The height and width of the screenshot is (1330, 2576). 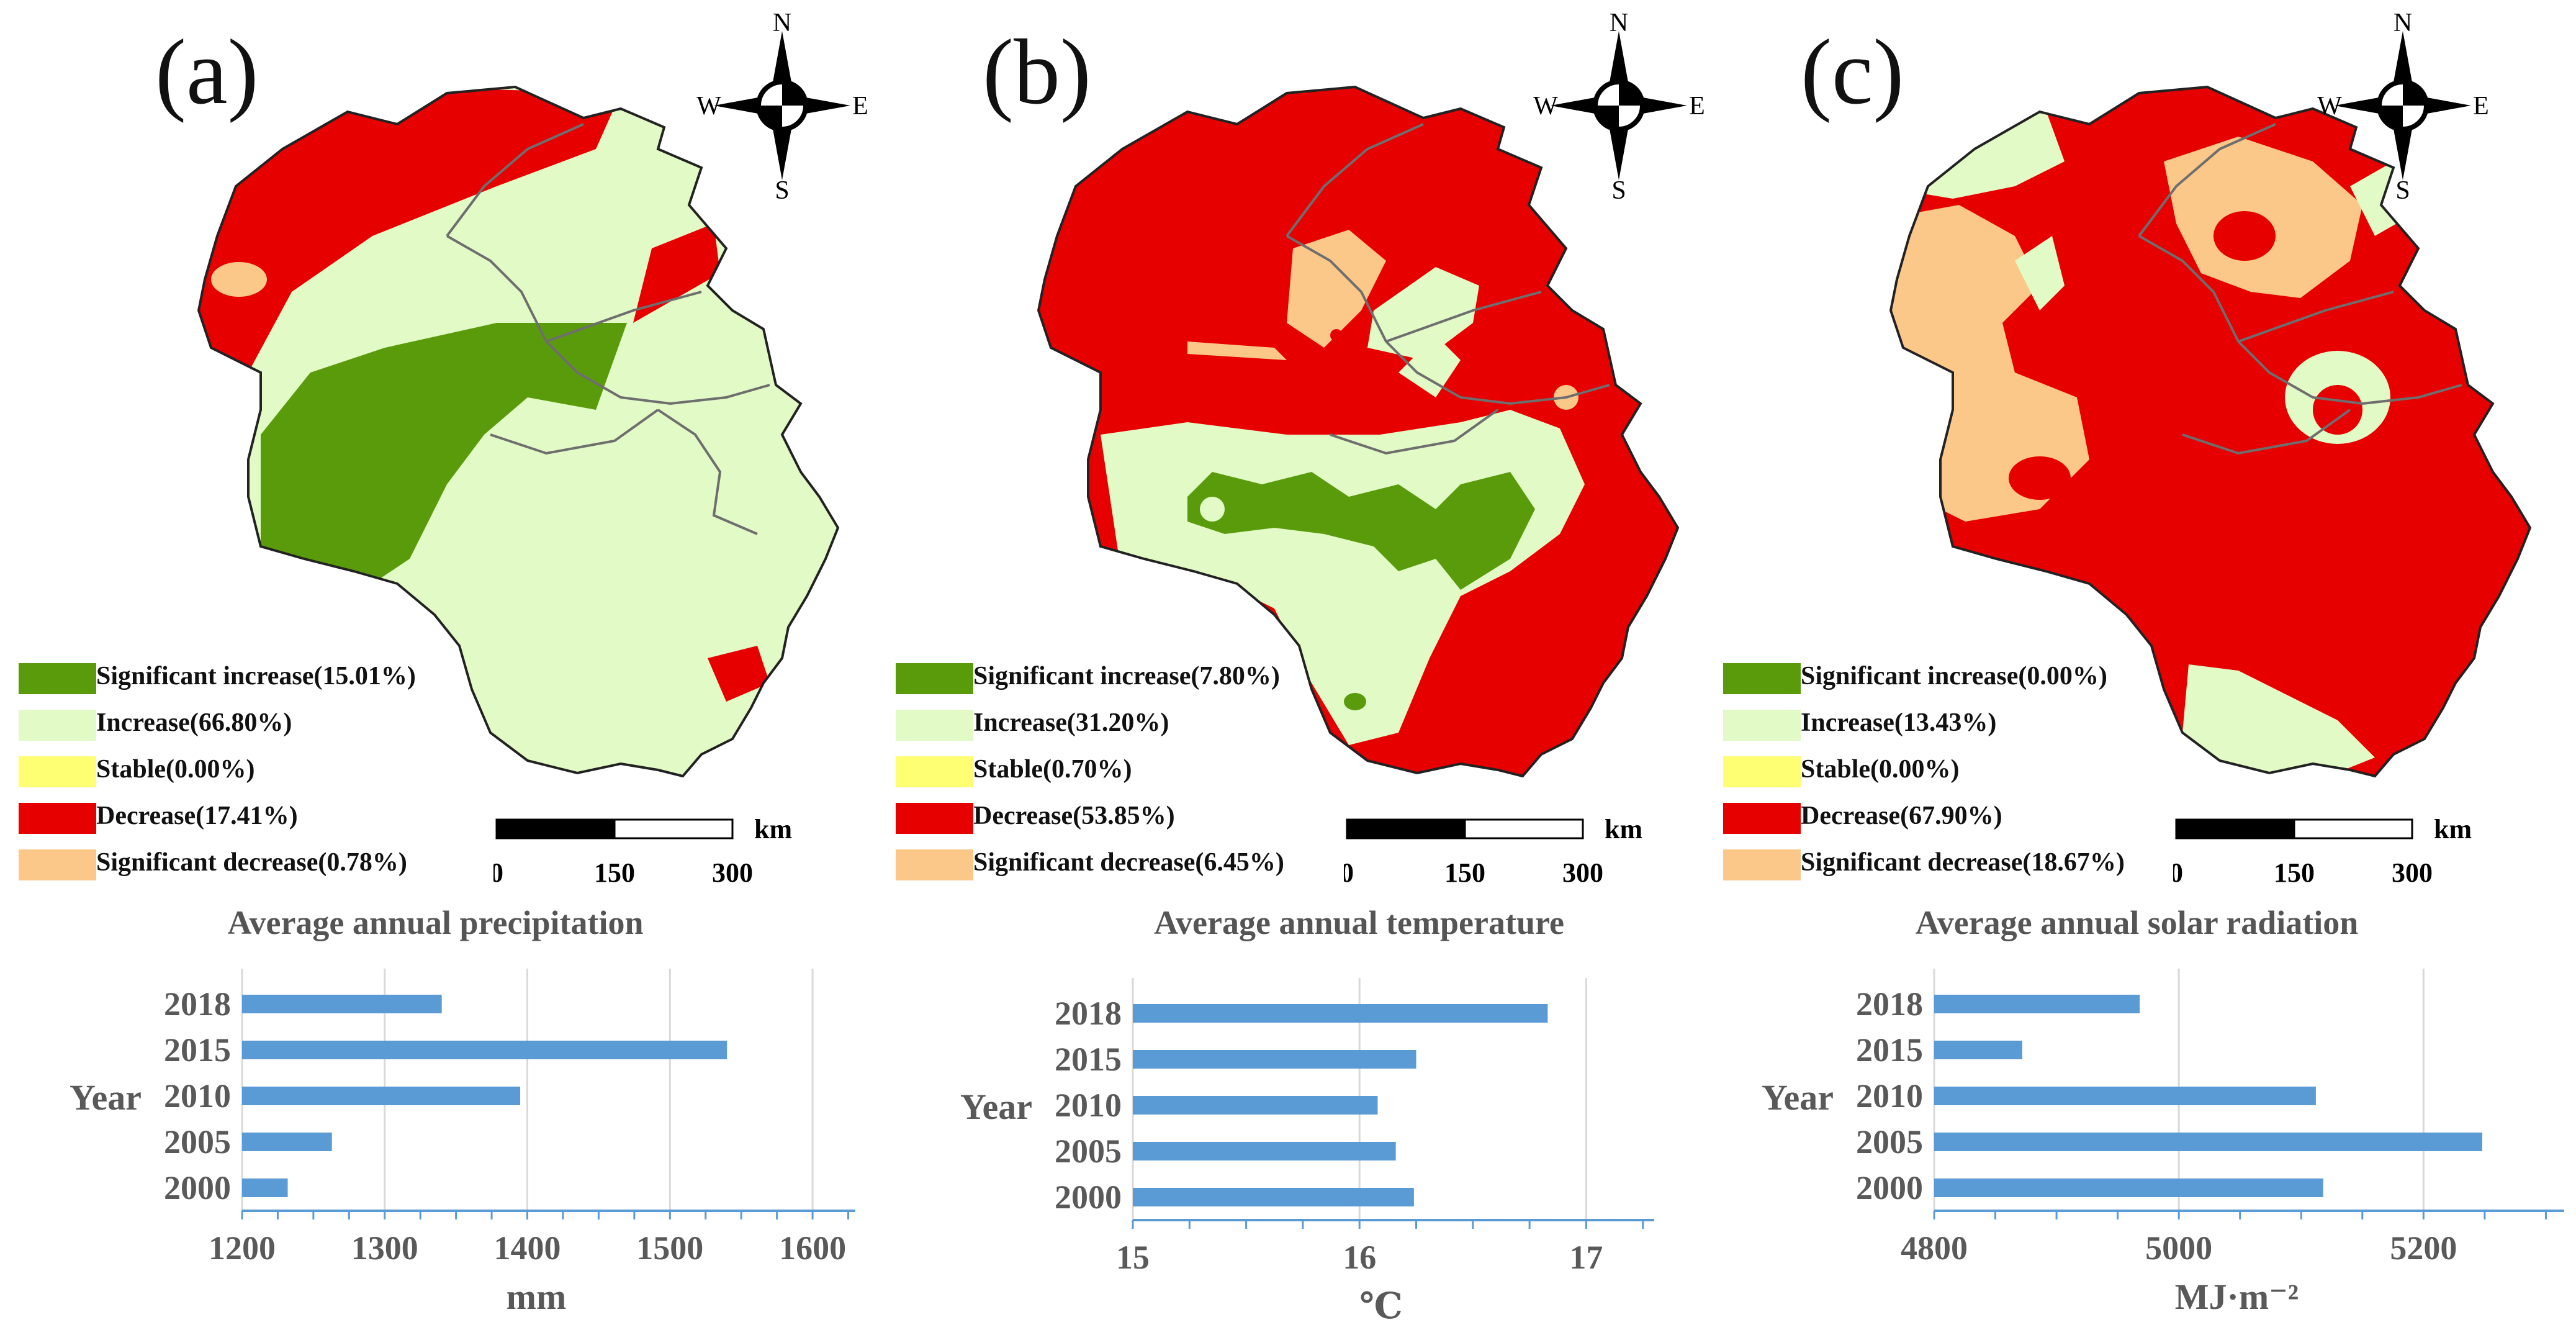 I want to click on x-axis-title: ℃, so click(x=1381, y=1306).